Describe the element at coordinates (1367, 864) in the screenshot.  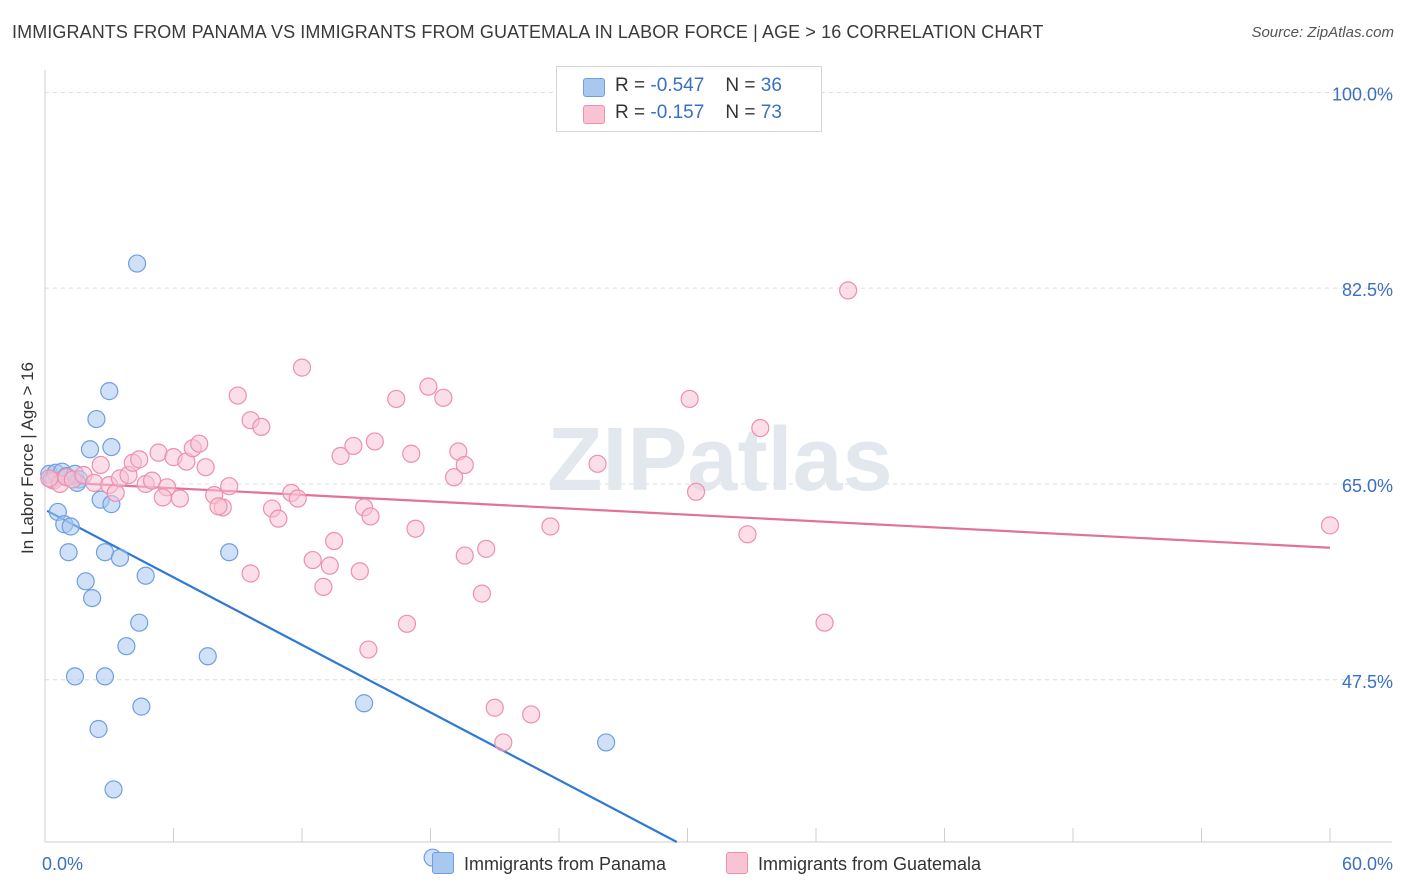
I see `x-tick-label: 60.0%` at that location.